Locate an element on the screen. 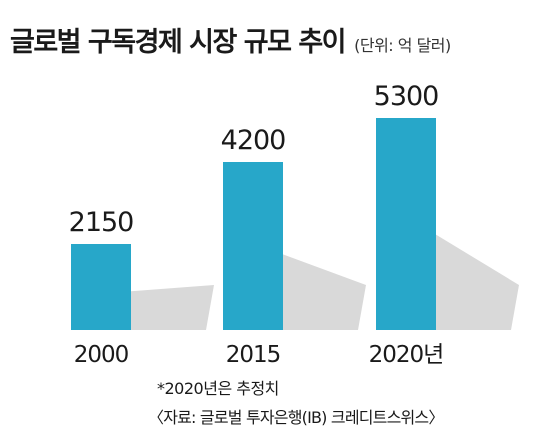 Image resolution: width=550 pixels, height=440 pixels. bar-value-label: 2150 is located at coordinates (101, 222).